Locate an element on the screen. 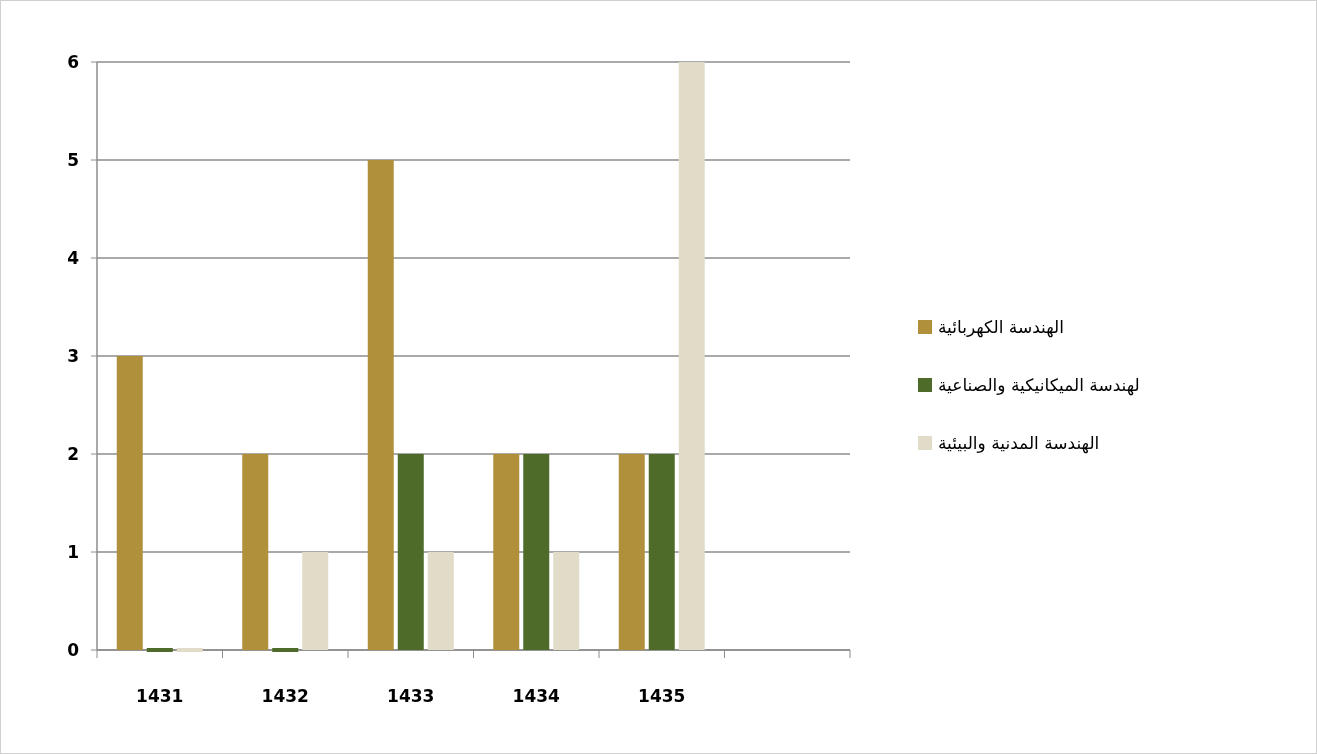 The image size is (1317, 754). y-tick-label: 3 is located at coordinates (73, 356).